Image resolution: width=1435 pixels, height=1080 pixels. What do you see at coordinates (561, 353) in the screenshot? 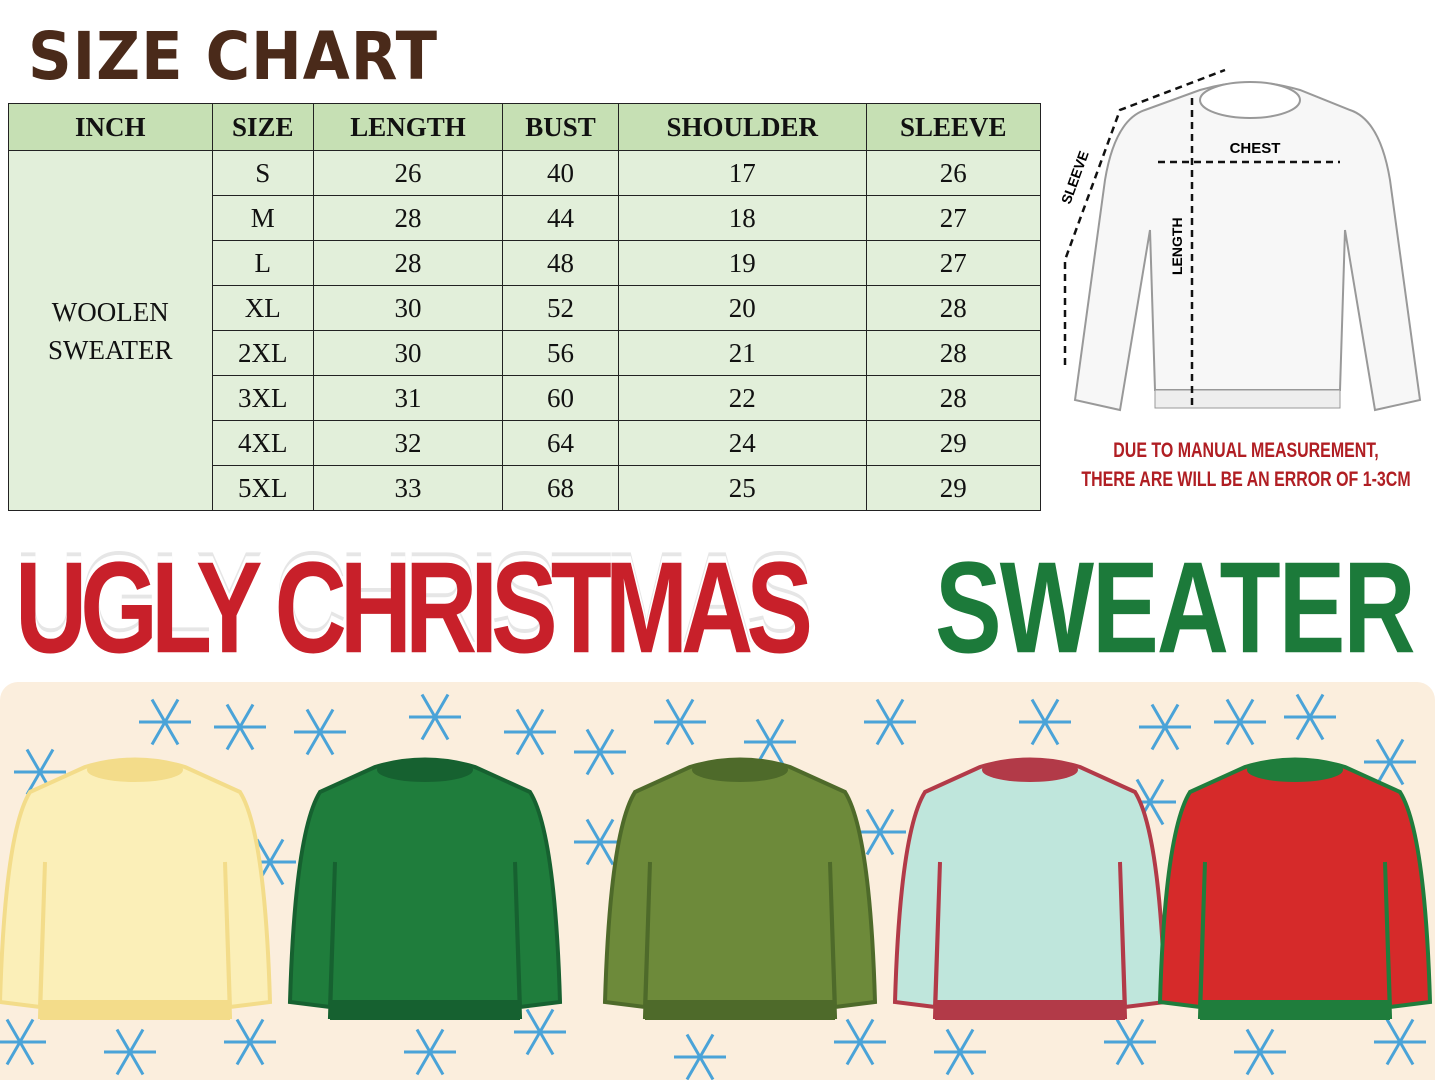
I see `table-cell: 56` at bounding box center [561, 353].